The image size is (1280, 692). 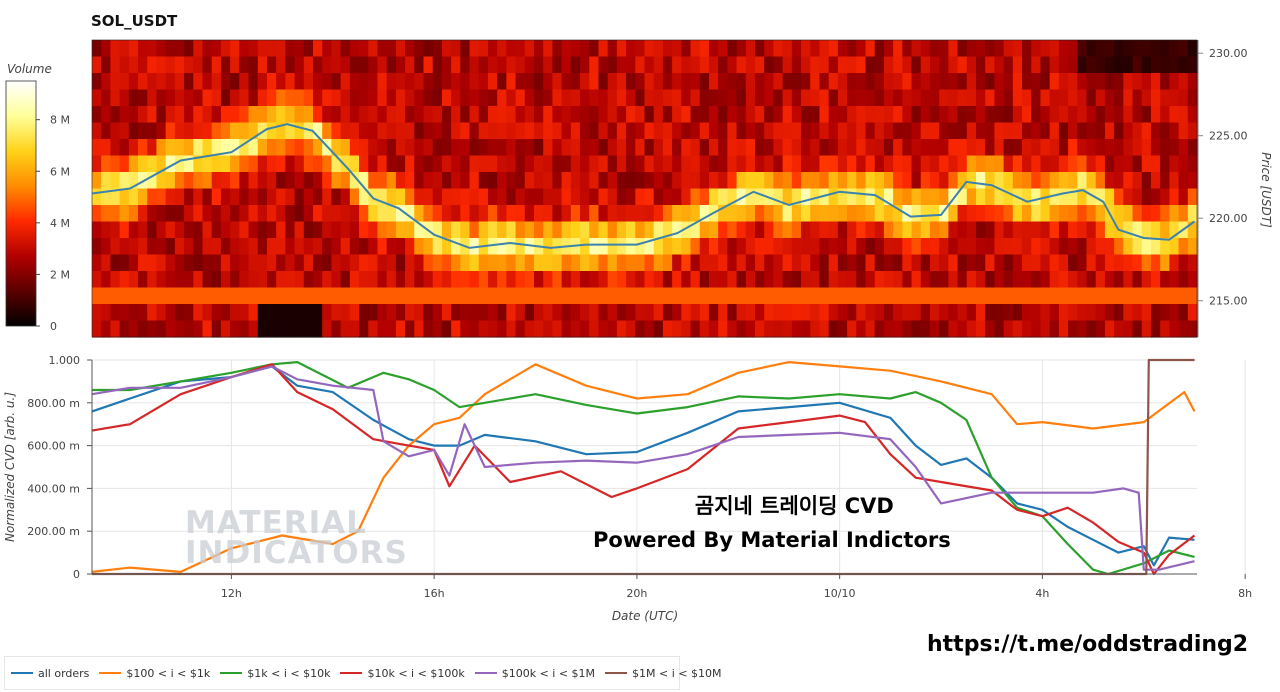 What do you see at coordinates (275, 673) in the screenshot?
I see `legend-item: $1k < i < $10k` at bounding box center [275, 673].